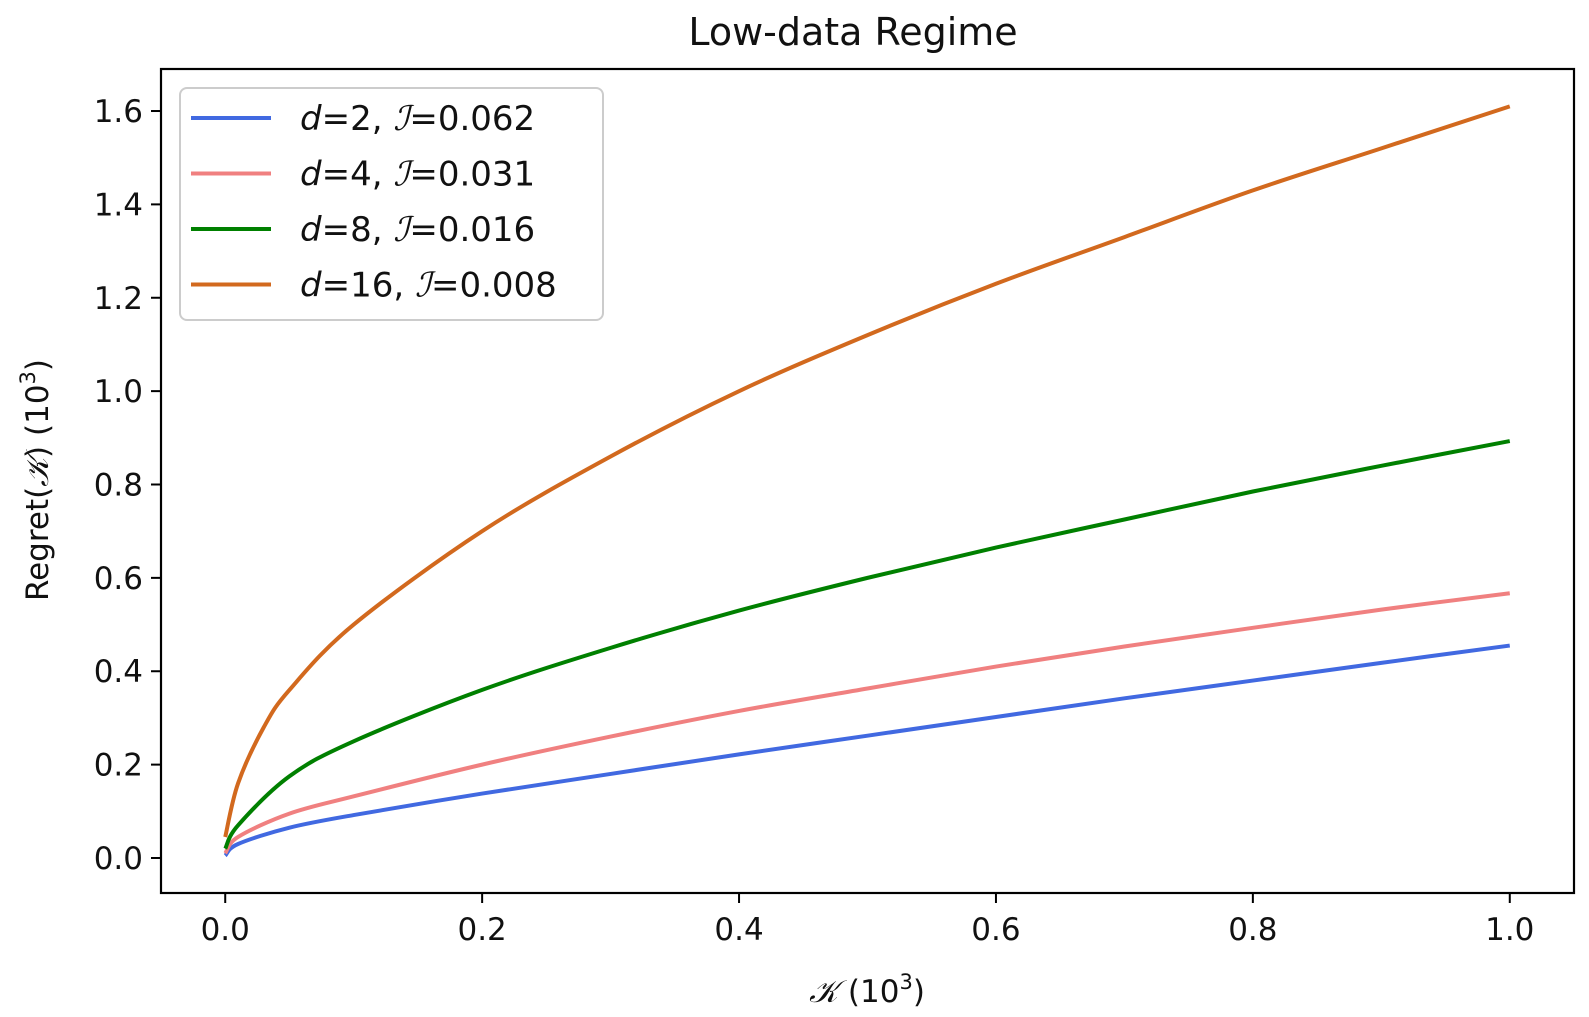  I want to click on x-axis-ticks: 0.0 0.2 0.4 0.6 0.8 1.0, so click(867, 920).